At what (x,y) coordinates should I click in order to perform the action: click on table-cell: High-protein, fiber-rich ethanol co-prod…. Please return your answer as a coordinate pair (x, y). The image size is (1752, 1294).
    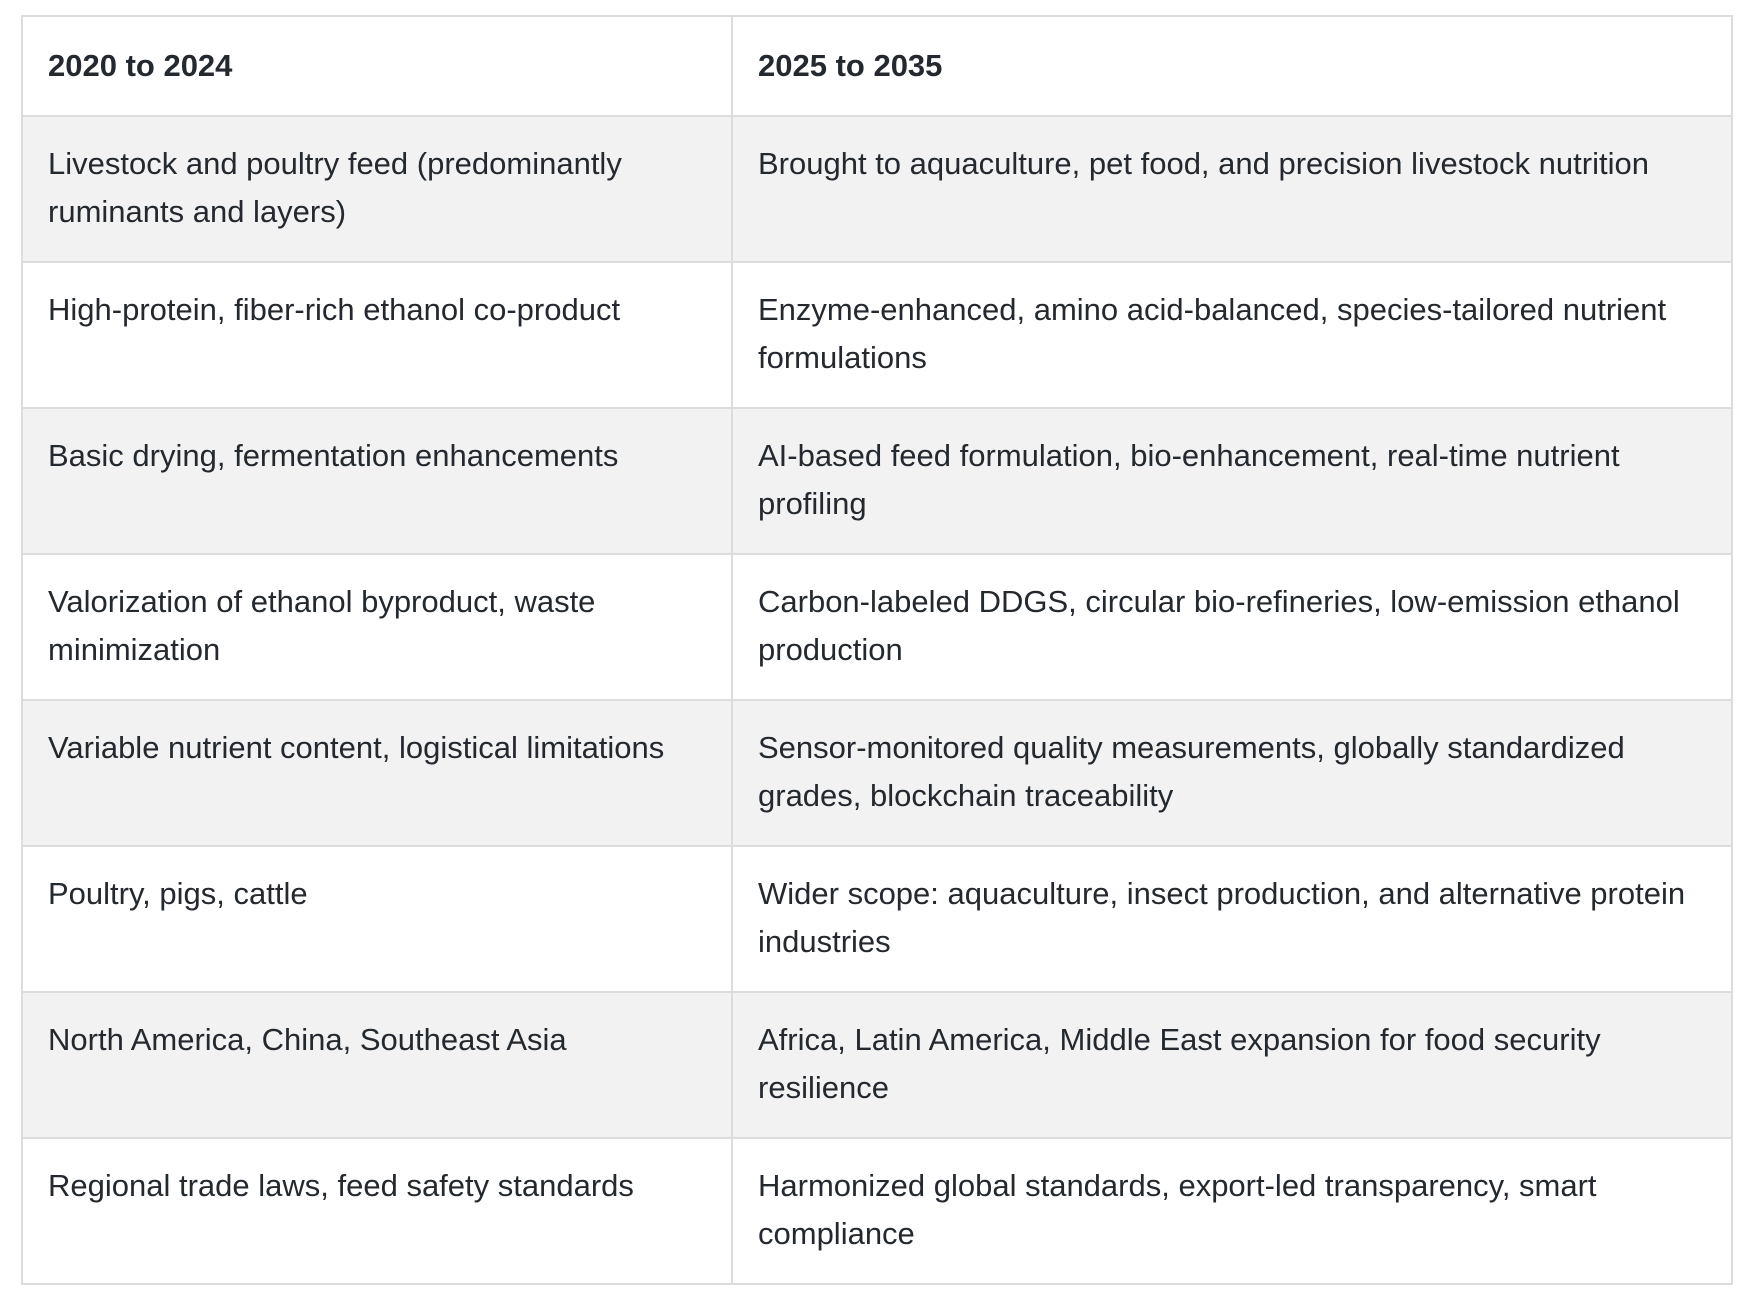
    Looking at the image, I should click on (377, 335).